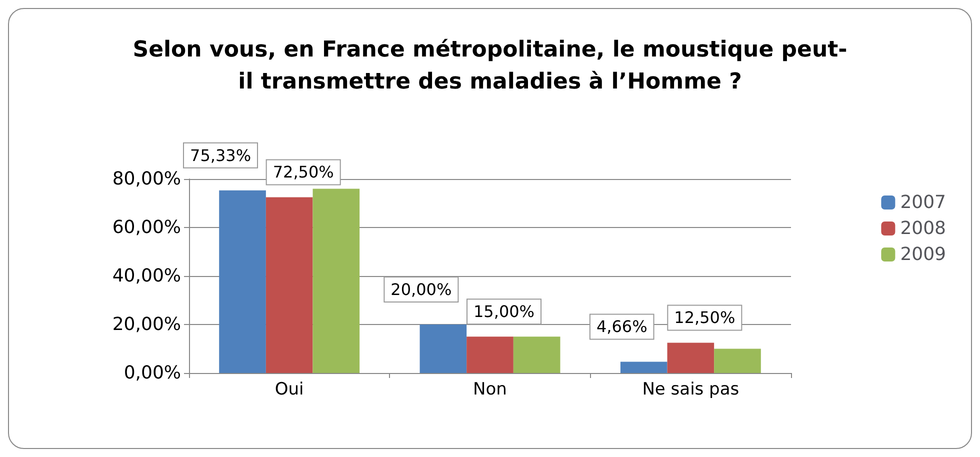 This screenshot has height=457, width=980. What do you see at coordinates (421, 289) in the screenshot?
I see `data-label: 20,00%` at bounding box center [421, 289].